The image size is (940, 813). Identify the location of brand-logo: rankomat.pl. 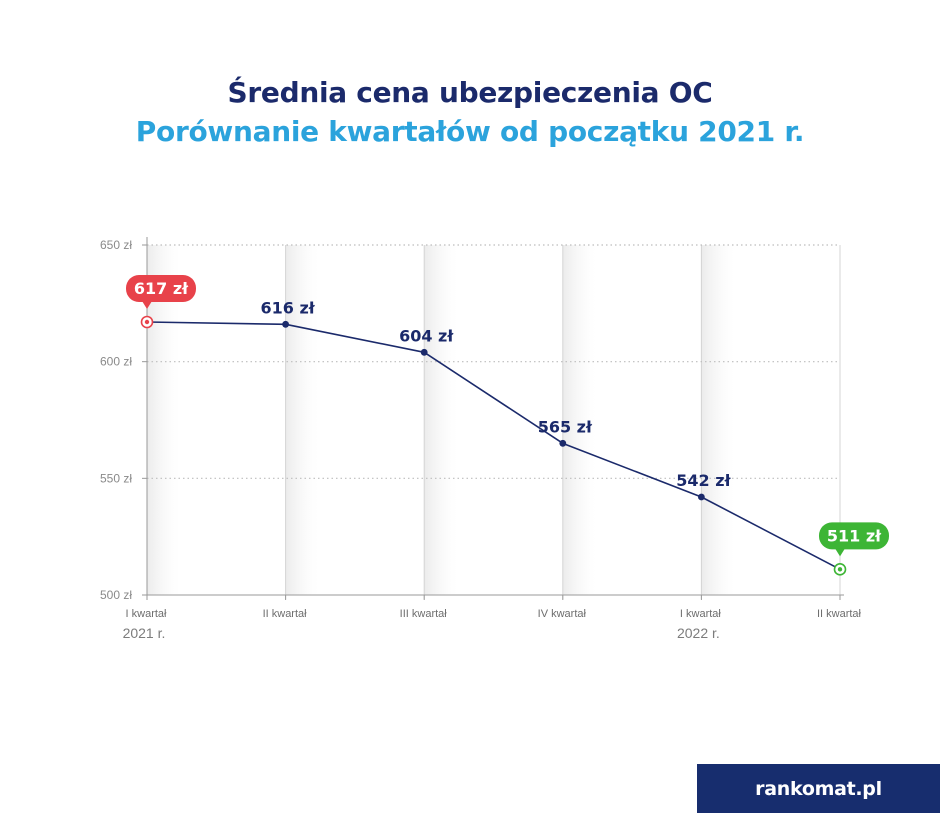
(818, 788).